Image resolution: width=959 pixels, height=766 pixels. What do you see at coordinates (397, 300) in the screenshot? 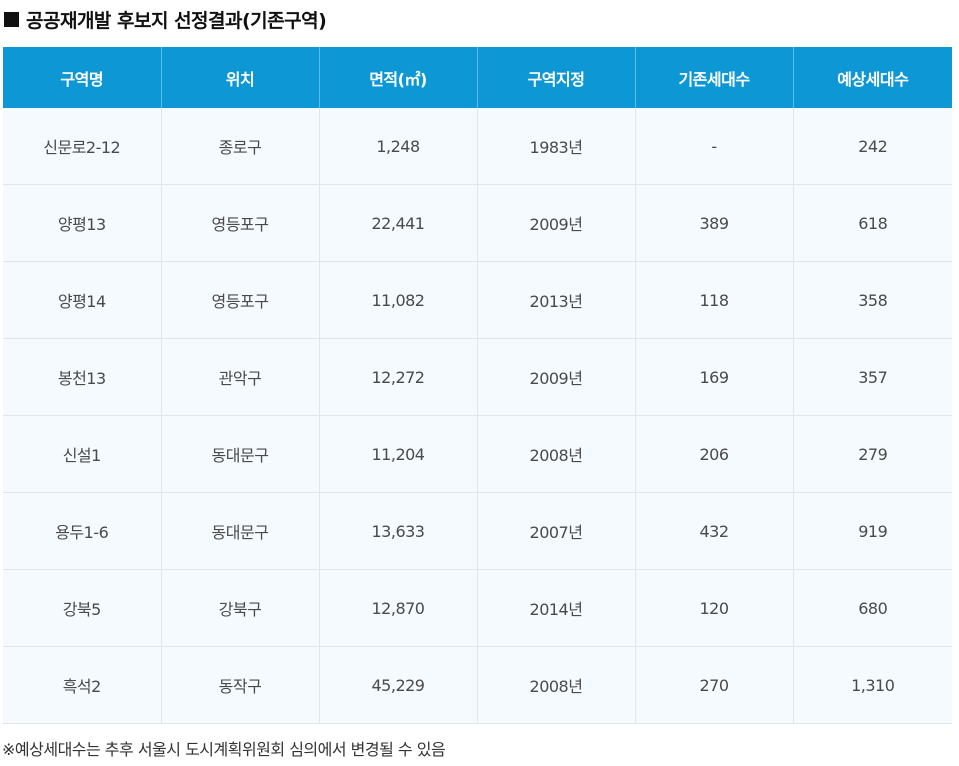
I see `cell-size: 11,082` at bounding box center [397, 300].